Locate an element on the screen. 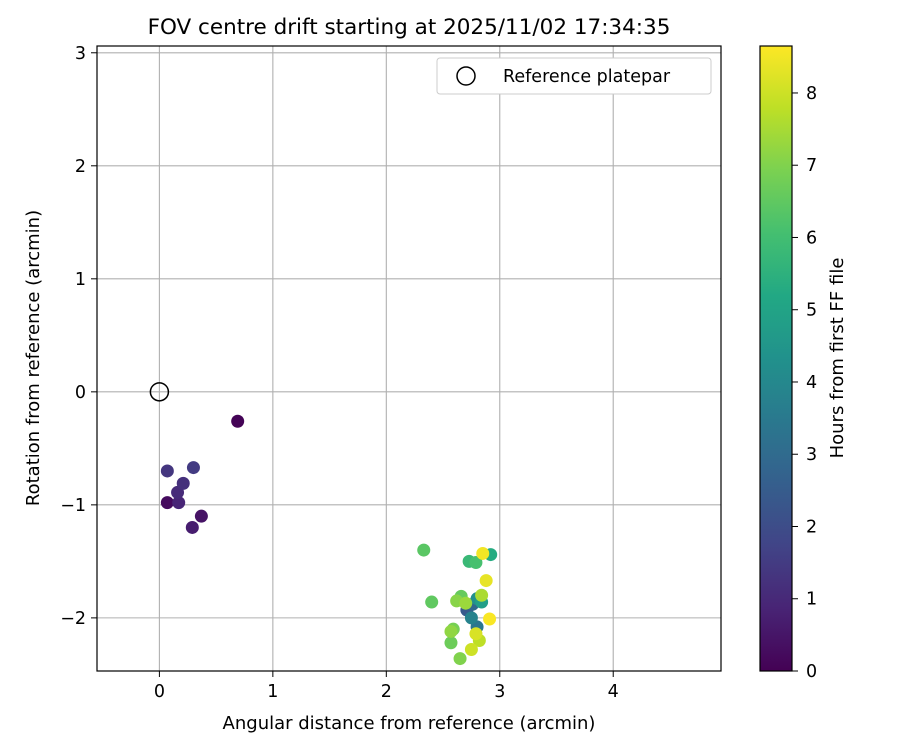  colorbar-tick-label: 7 is located at coordinates (811, 166).